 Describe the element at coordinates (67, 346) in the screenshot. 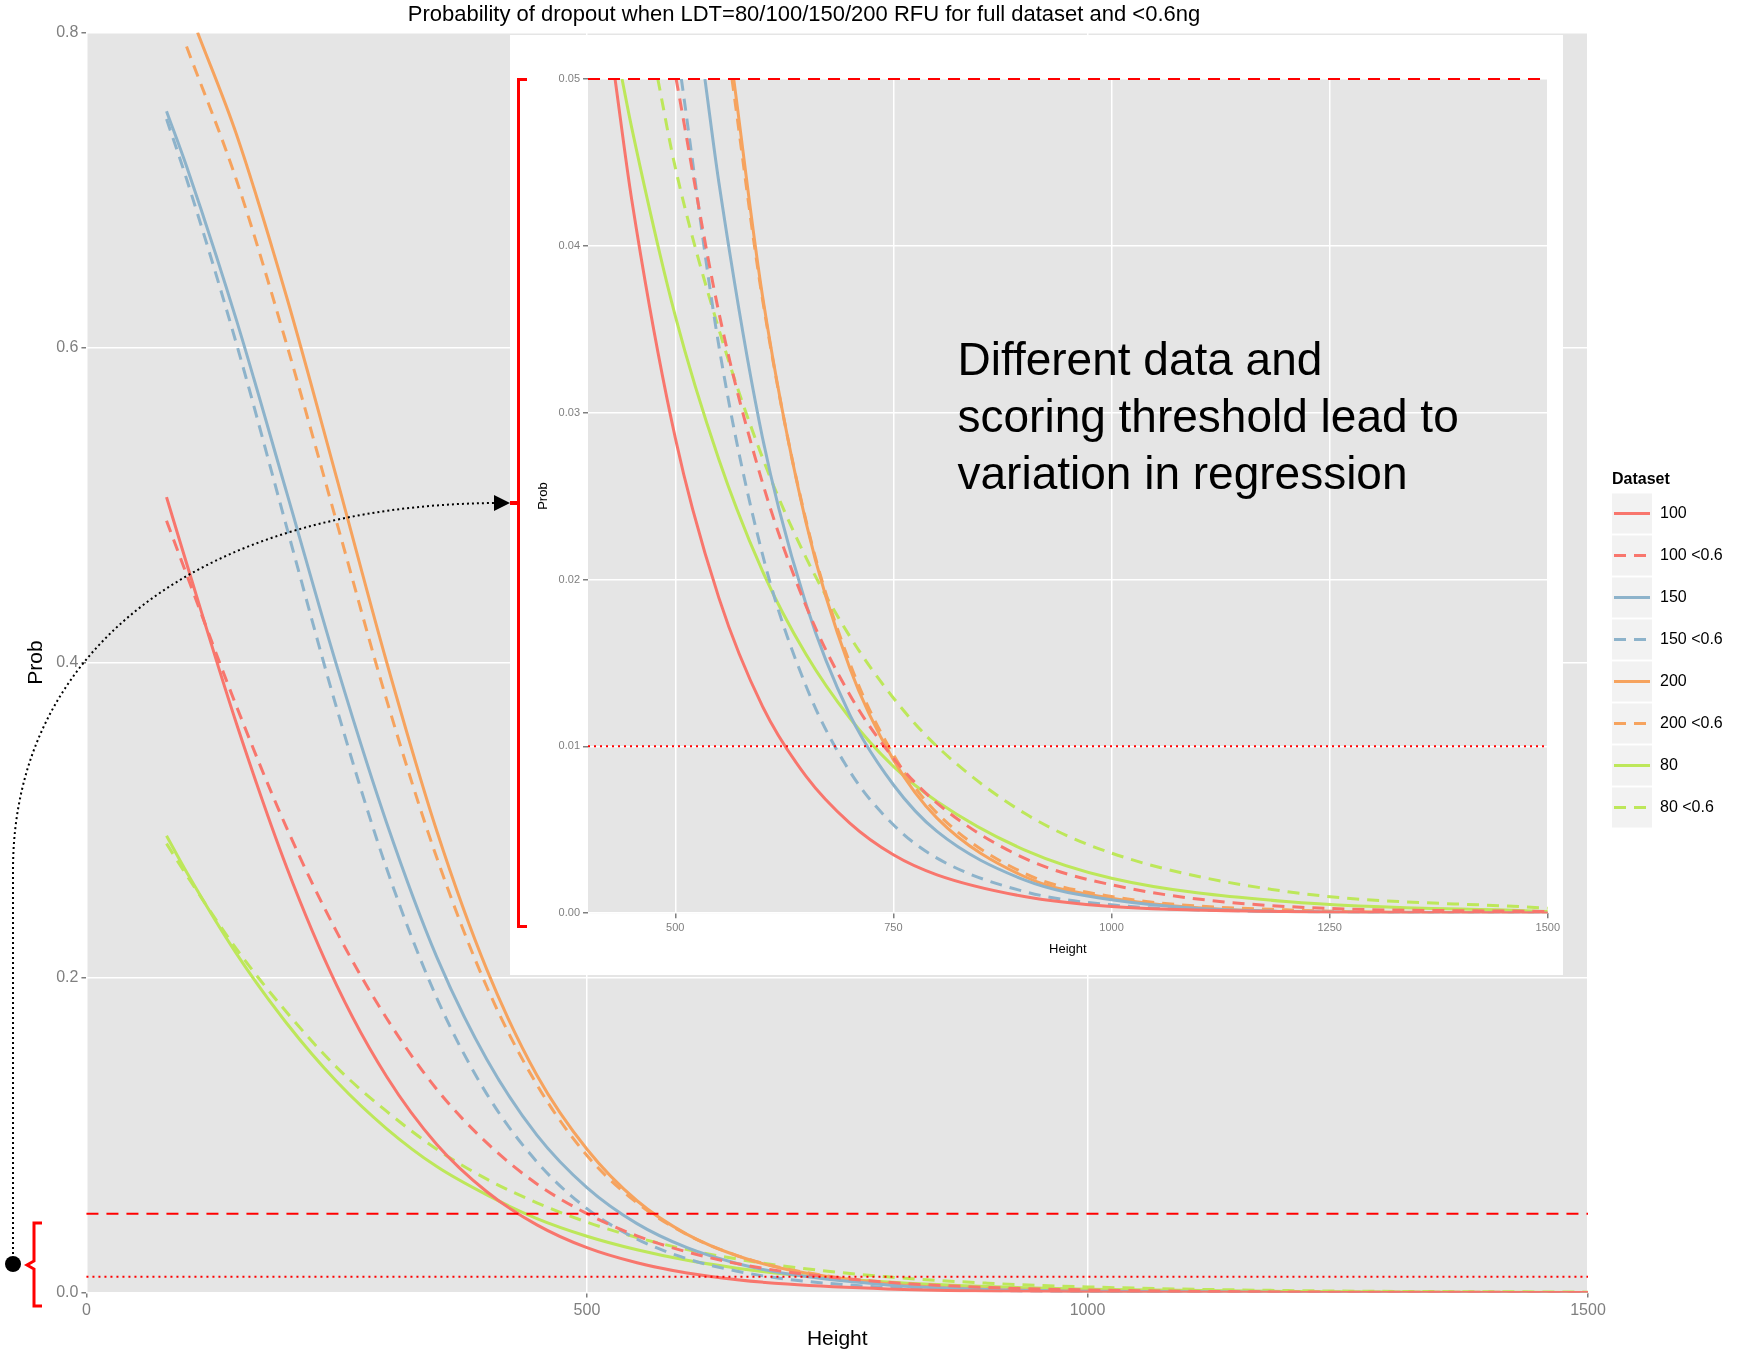

I see `y-tick-label: 0.6` at that location.